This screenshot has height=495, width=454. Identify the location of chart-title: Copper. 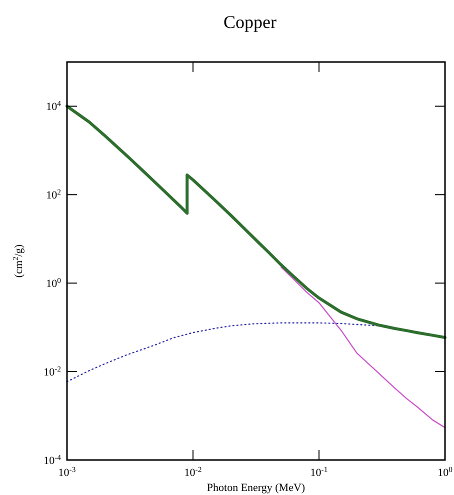
(250, 22).